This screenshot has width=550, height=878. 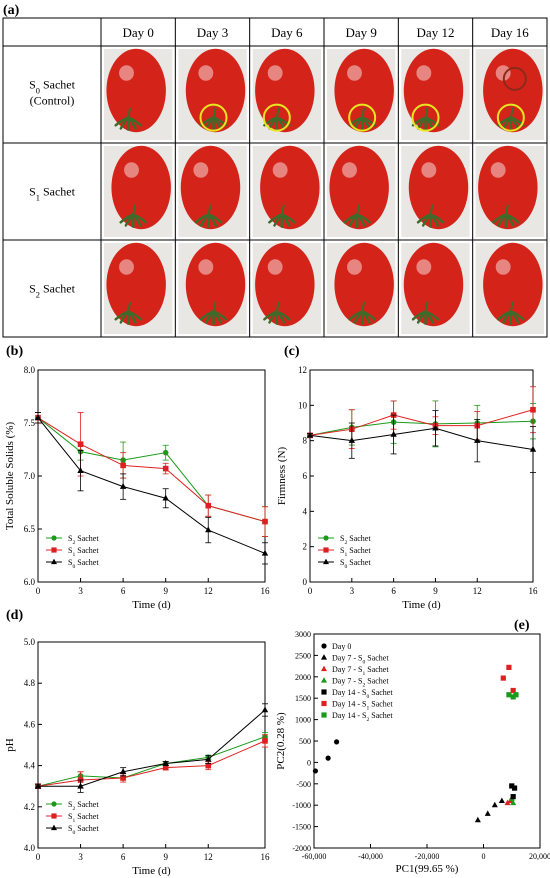 What do you see at coordinates (341, 646) in the screenshot?
I see `legend-label: Day 0` at bounding box center [341, 646].